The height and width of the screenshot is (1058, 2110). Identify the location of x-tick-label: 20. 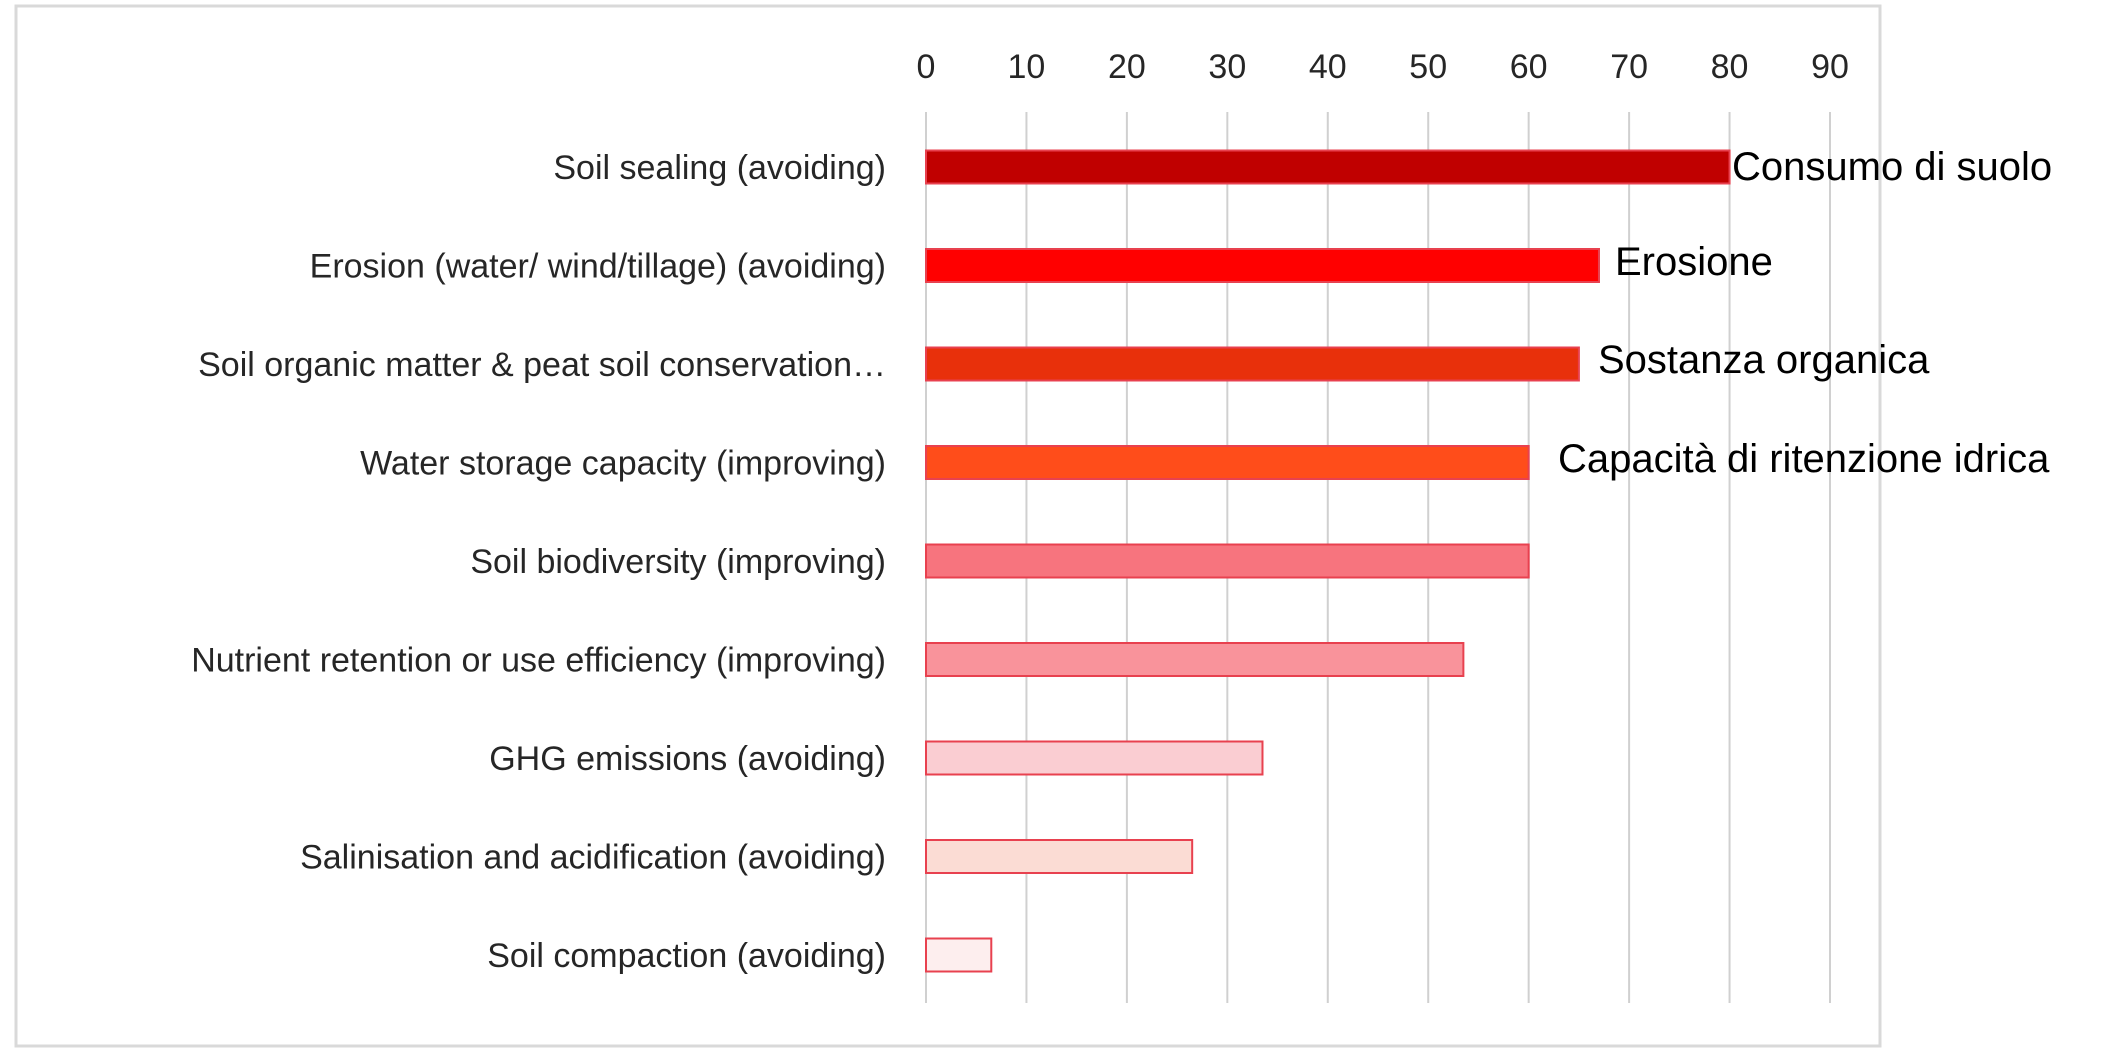
(1127, 67).